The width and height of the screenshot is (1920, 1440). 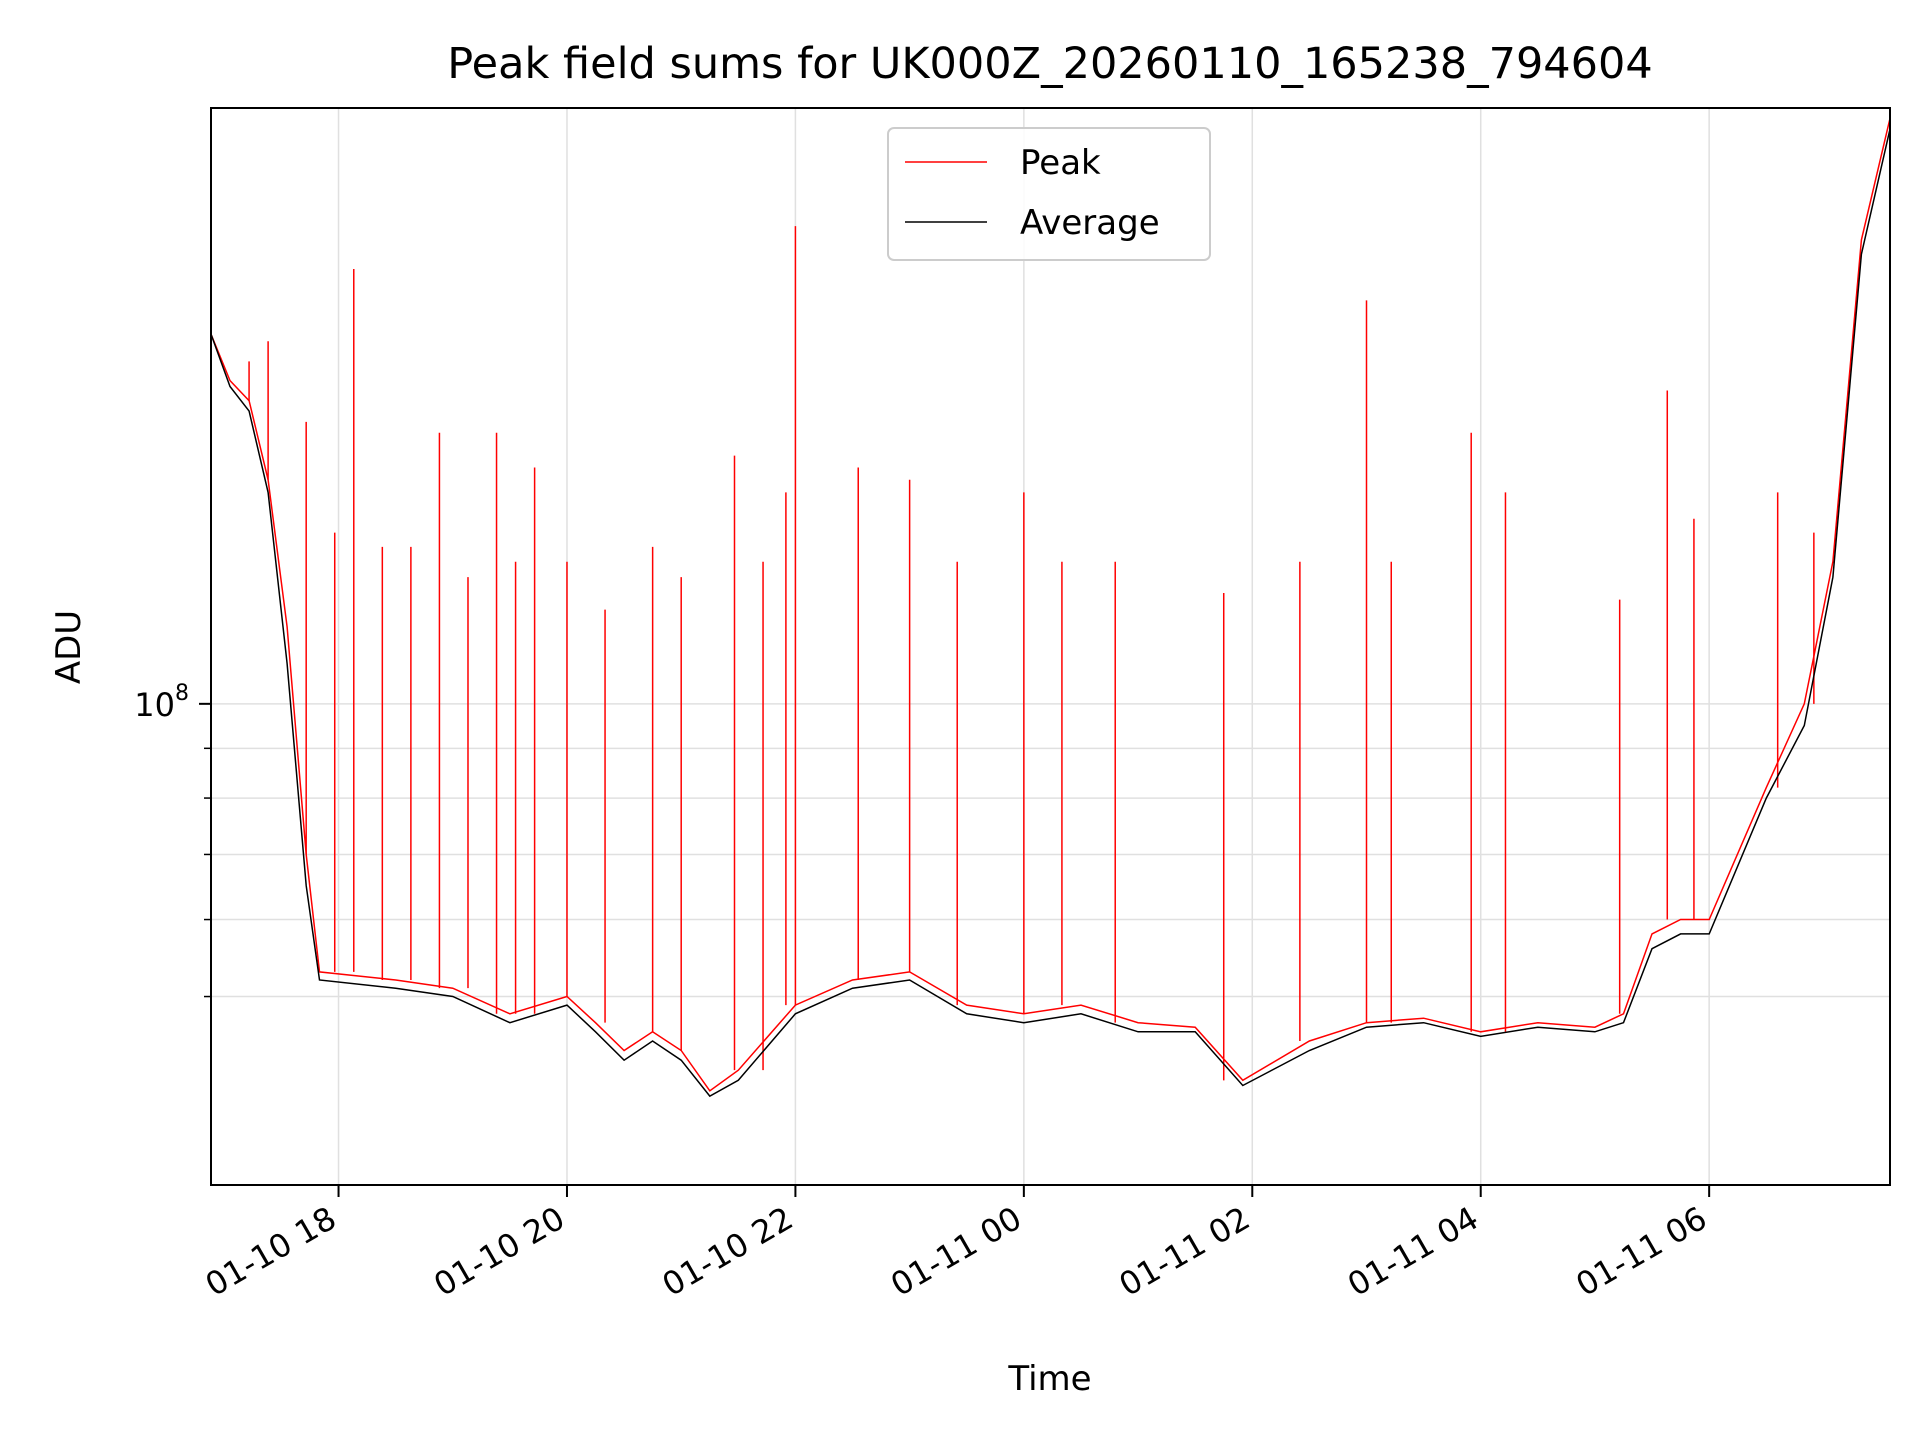 What do you see at coordinates (1642, 1251) in the screenshot?
I see `x-tick-label: 01-11 06` at bounding box center [1642, 1251].